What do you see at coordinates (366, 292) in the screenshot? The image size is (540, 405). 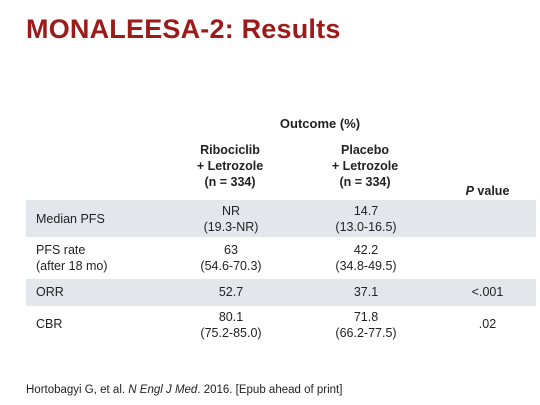 I see `placebo-value: 37.1` at bounding box center [366, 292].